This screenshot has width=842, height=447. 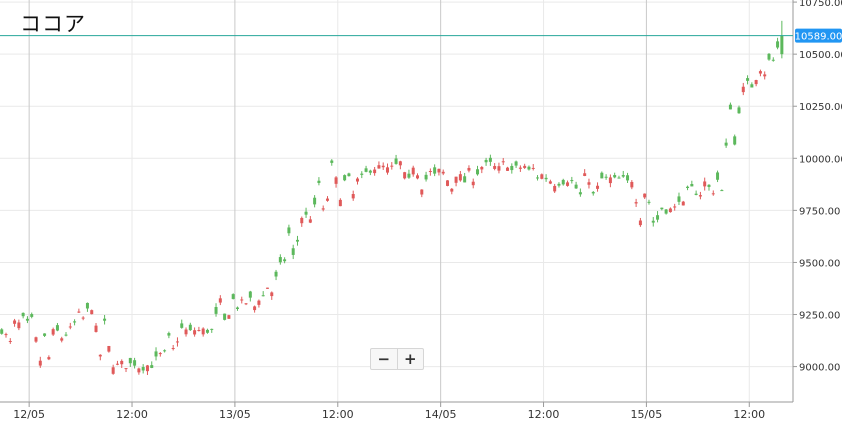 What do you see at coordinates (338, 414) in the screenshot?
I see `x-tick-label: 12:00` at bounding box center [338, 414].